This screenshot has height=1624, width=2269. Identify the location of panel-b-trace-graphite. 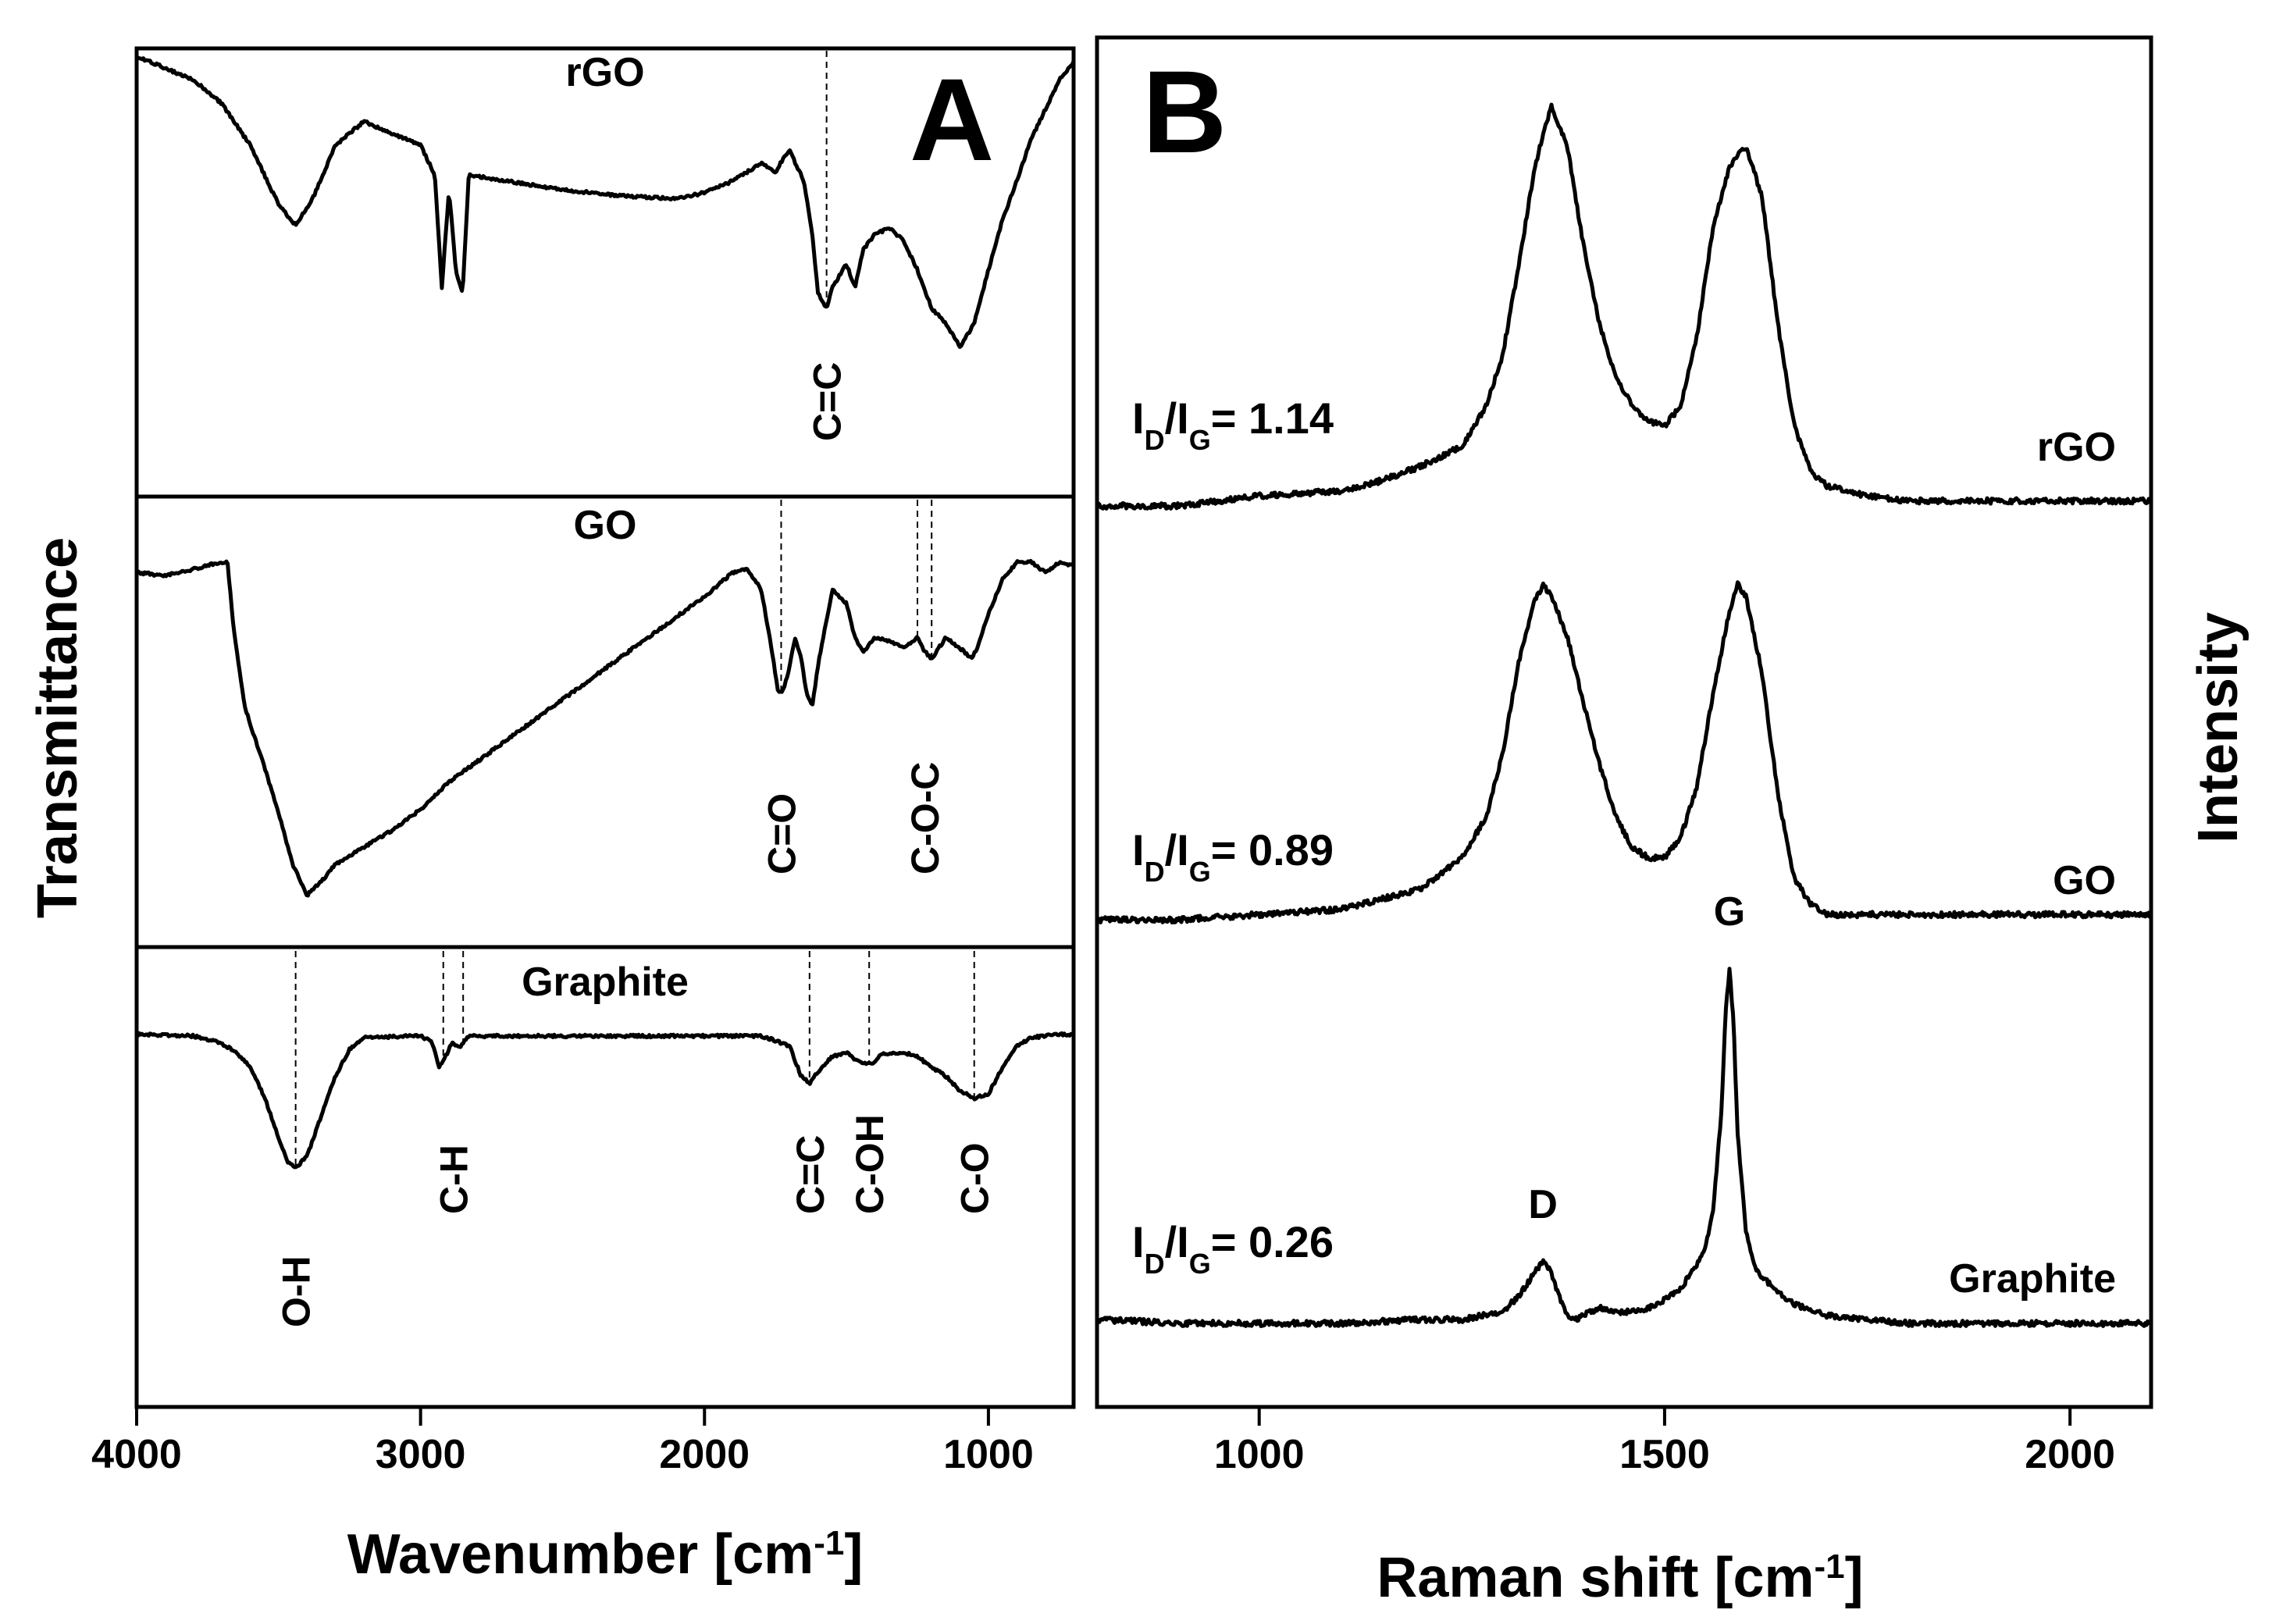
(1624, 1147).